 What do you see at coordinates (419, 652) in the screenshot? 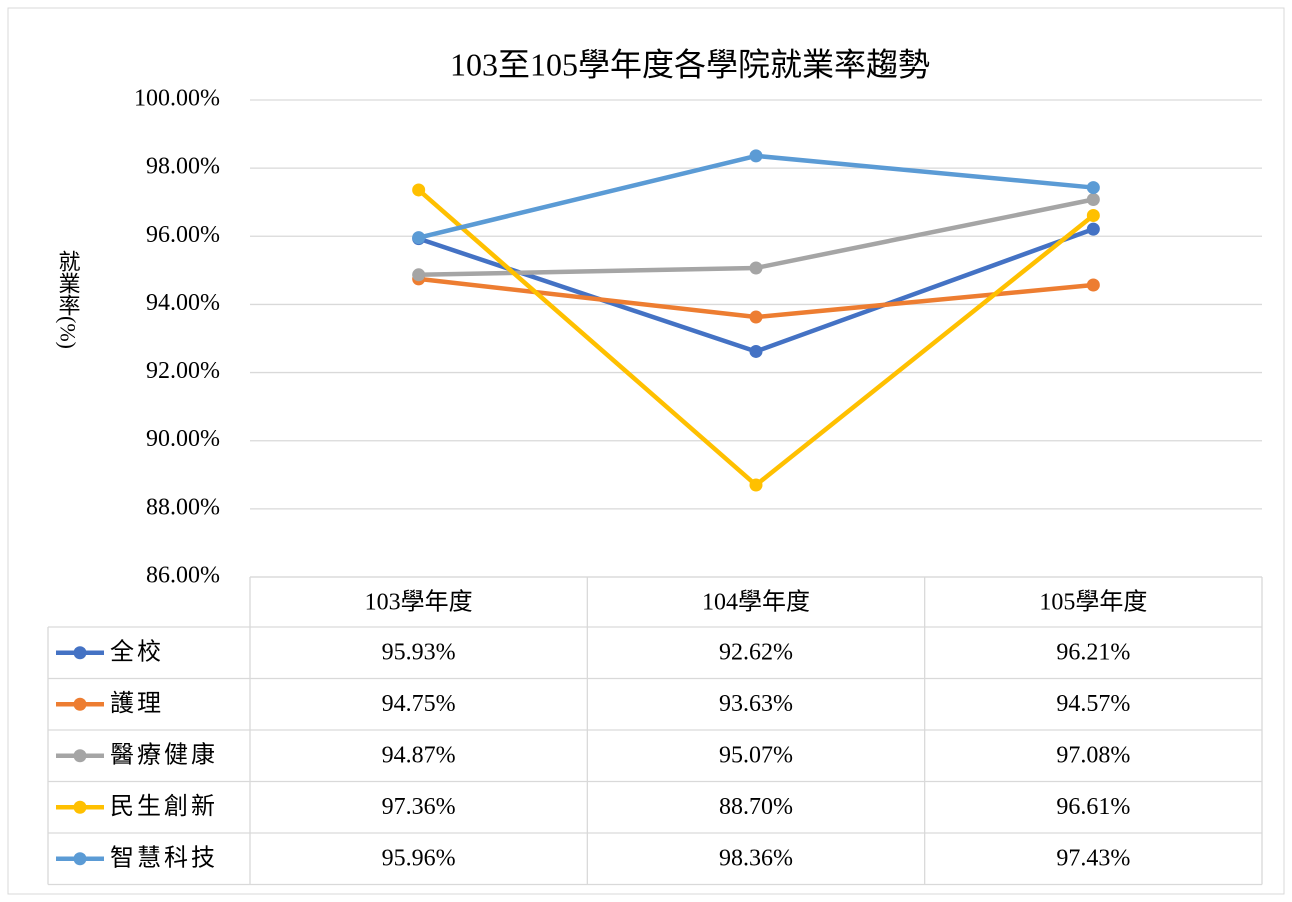
I see `table-value: 95.93%` at bounding box center [419, 652].